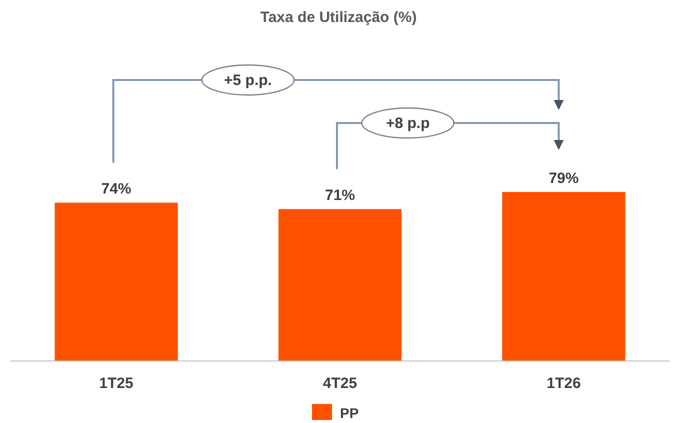 The image size is (677, 423). What do you see at coordinates (338, 17) in the screenshot?
I see `chart-title: Taxa de Utilização (%)` at bounding box center [338, 17].